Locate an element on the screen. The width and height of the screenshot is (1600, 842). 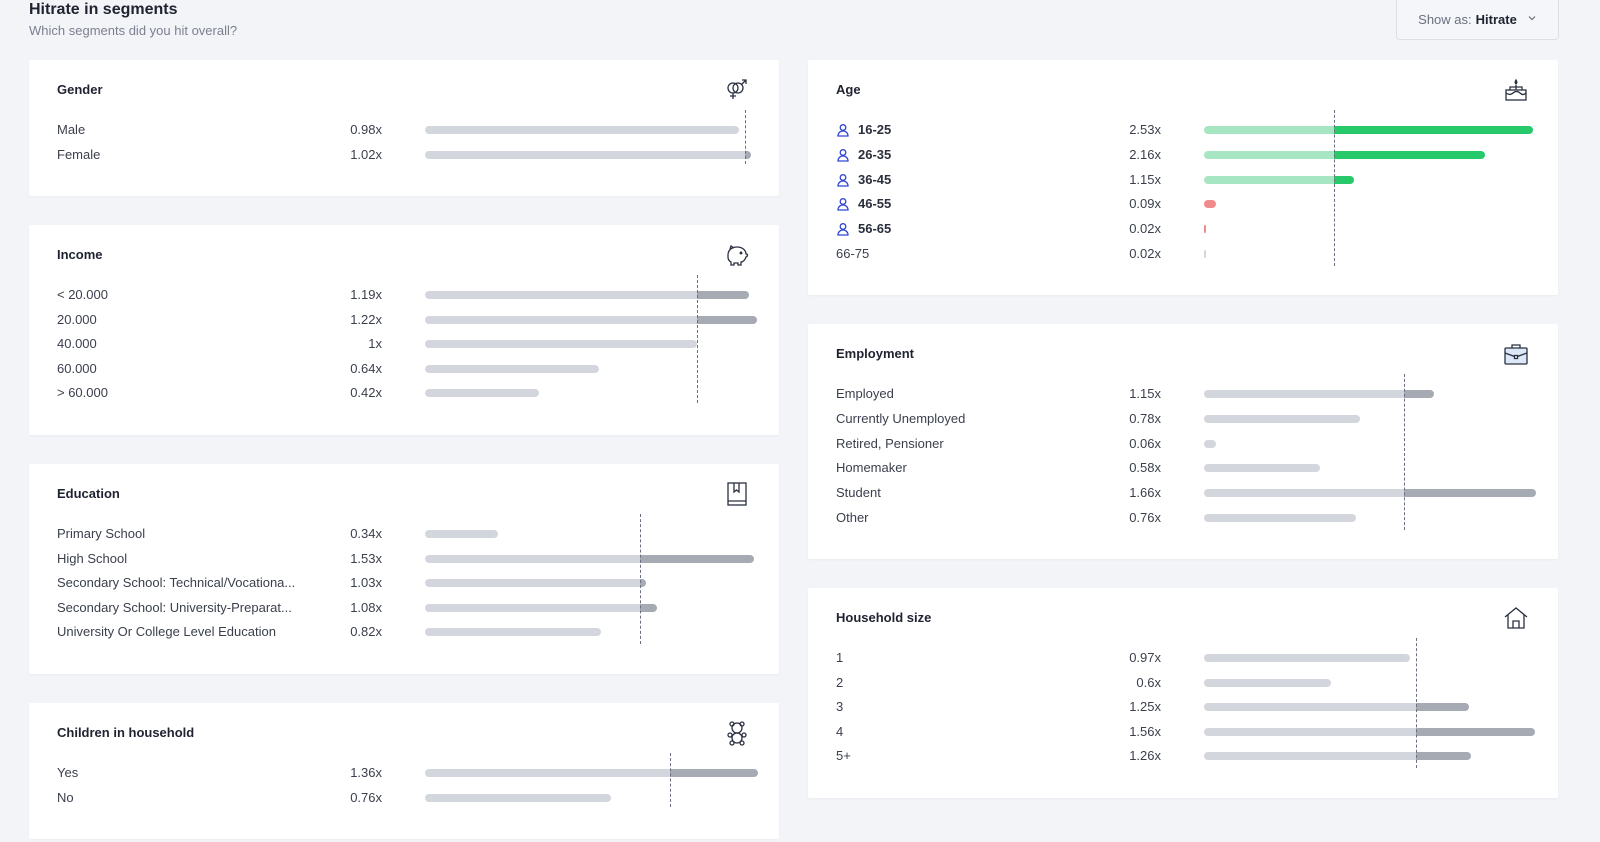
teddy-bear-icon is located at coordinates (737, 733).